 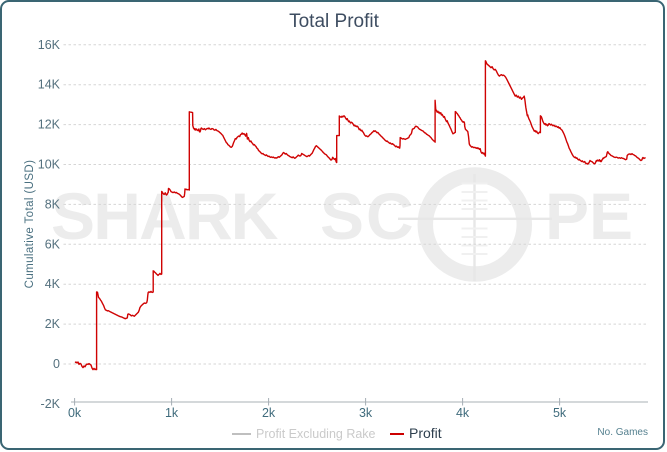 What do you see at coordinates (165, 216) in the screenshot?
I see `svg-text: SHARK` at bounding box center [165, 216].